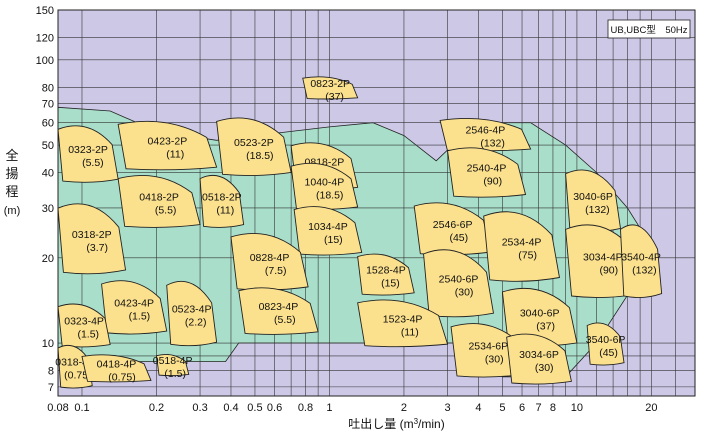 The width and height of the screenshot is (710, 440). I want to click on model-block: 0418-2P(5.5), so click(159, 201).